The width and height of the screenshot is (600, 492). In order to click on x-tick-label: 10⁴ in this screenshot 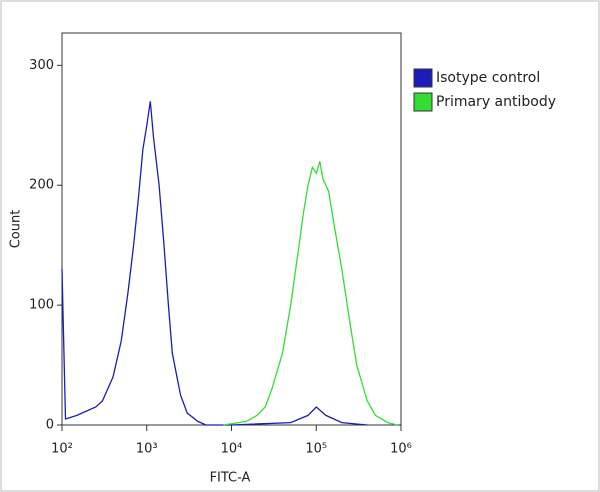, I will do `click(232, 449)`.